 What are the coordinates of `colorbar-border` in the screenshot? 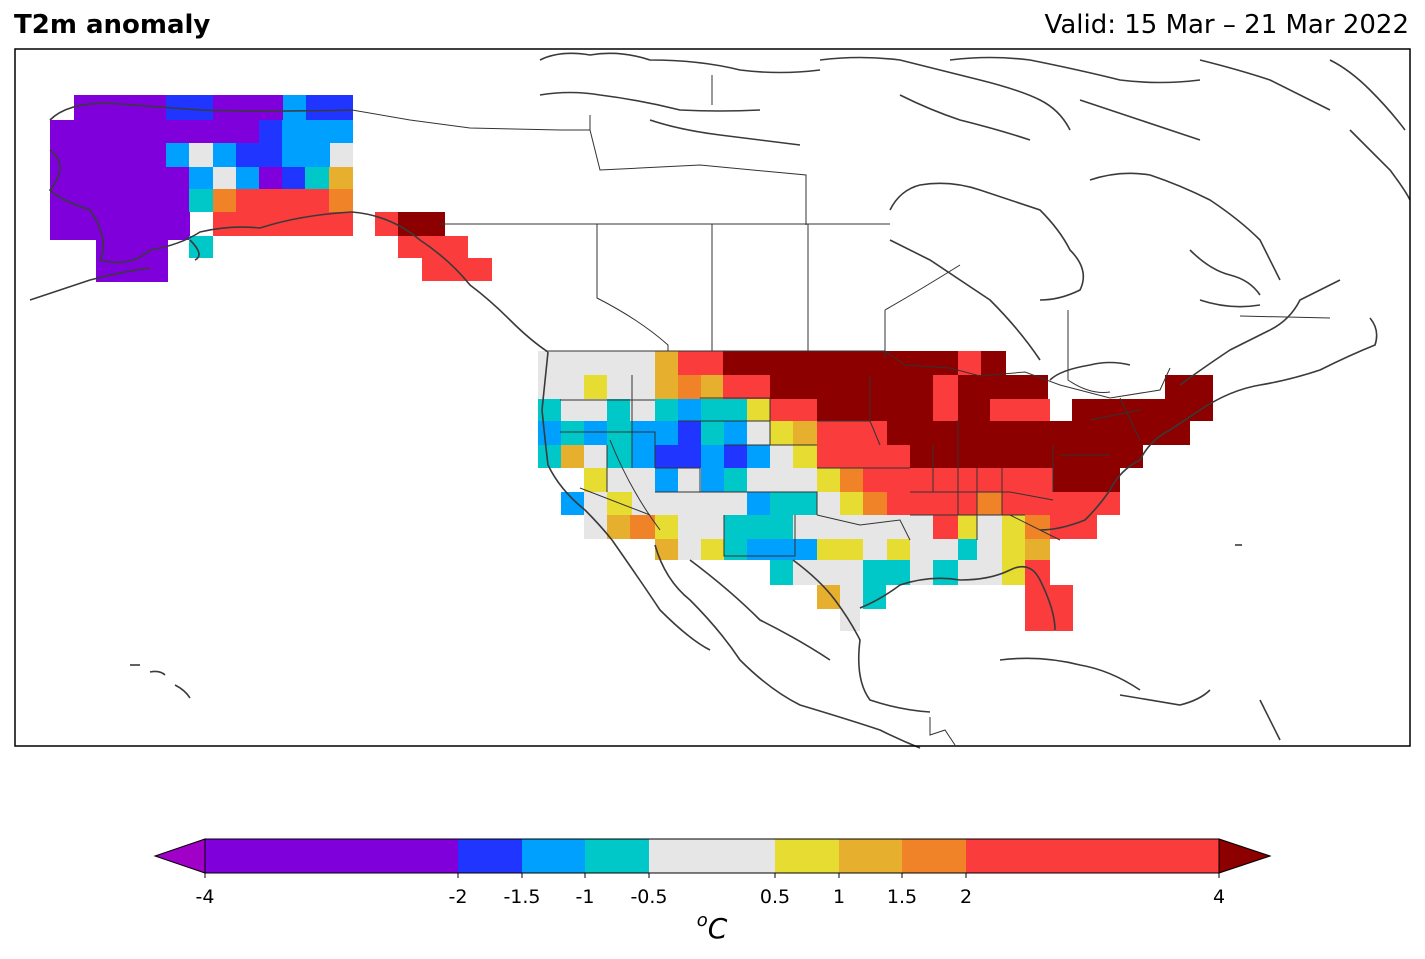 It's located at (712, 856).